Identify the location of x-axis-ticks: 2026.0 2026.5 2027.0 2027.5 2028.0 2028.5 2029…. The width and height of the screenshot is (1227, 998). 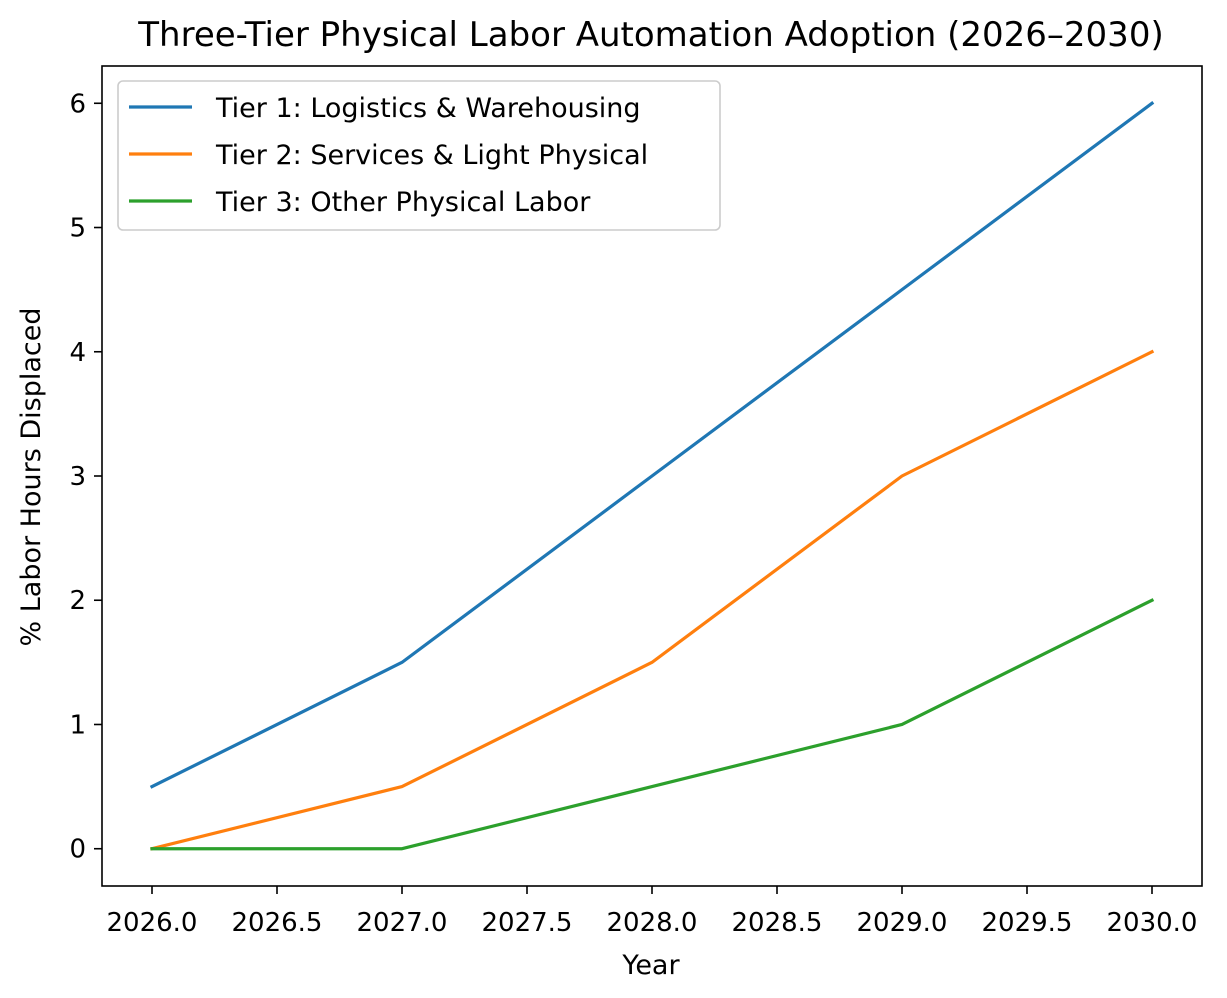
(652, 912).